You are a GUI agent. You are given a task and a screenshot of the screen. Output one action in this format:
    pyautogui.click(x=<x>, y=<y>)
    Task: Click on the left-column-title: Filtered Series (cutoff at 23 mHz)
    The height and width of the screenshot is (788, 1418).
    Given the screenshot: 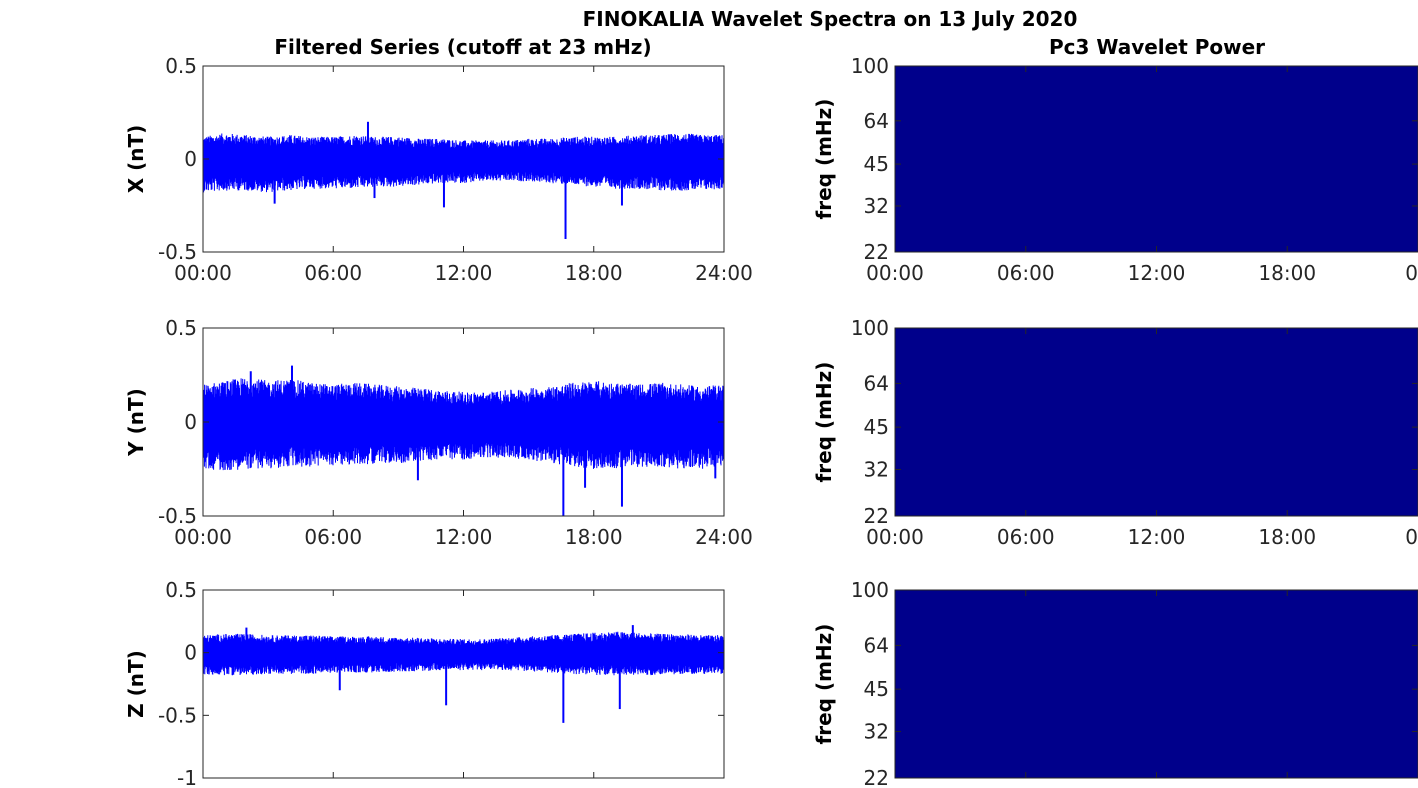 What is the action you would take?
    pyautogui.click(x=462, y=47)
    